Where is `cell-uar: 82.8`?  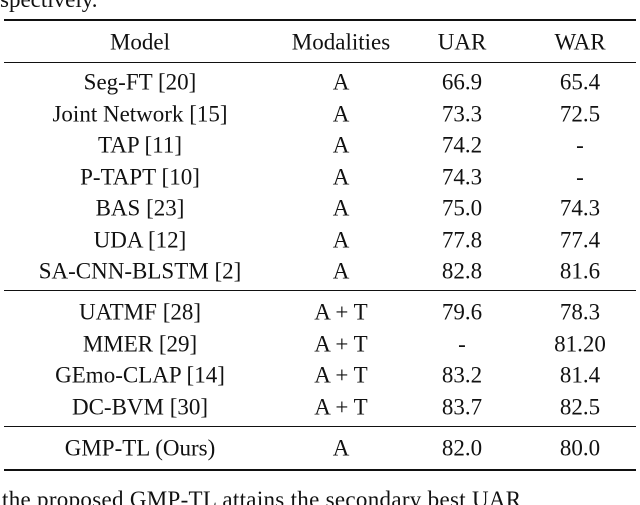 cell-uar: 82.8 is located at coordinates (462, 271).